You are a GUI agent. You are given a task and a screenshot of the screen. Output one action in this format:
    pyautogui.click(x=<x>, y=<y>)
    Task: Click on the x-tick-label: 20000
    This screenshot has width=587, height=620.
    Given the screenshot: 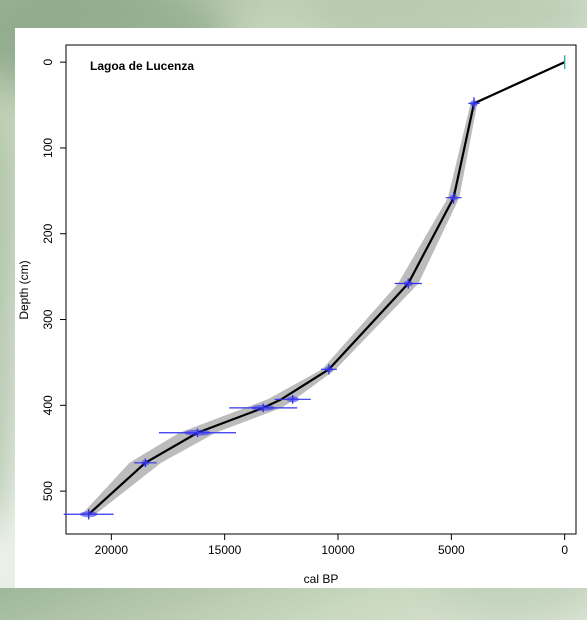 What is the action you would take?
    pyautogui.click(x=112, y=550)
    